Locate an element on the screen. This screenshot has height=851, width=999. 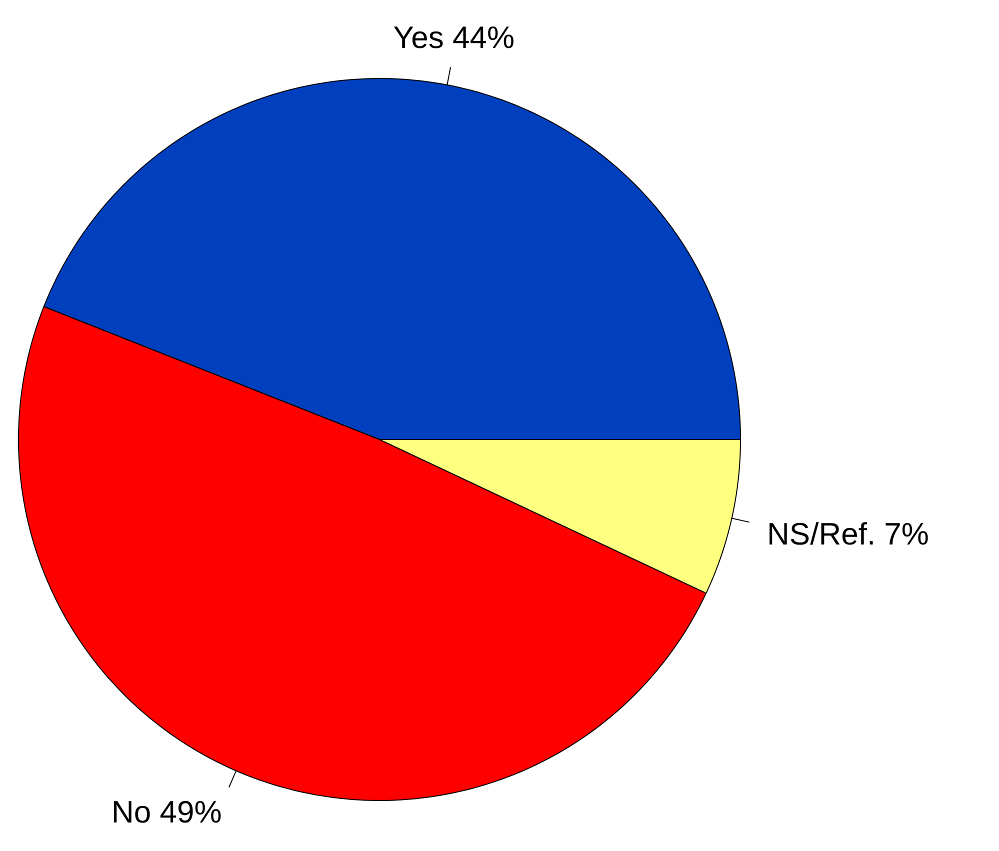
slice-label: No 49% is located at coordinates (167, 812).